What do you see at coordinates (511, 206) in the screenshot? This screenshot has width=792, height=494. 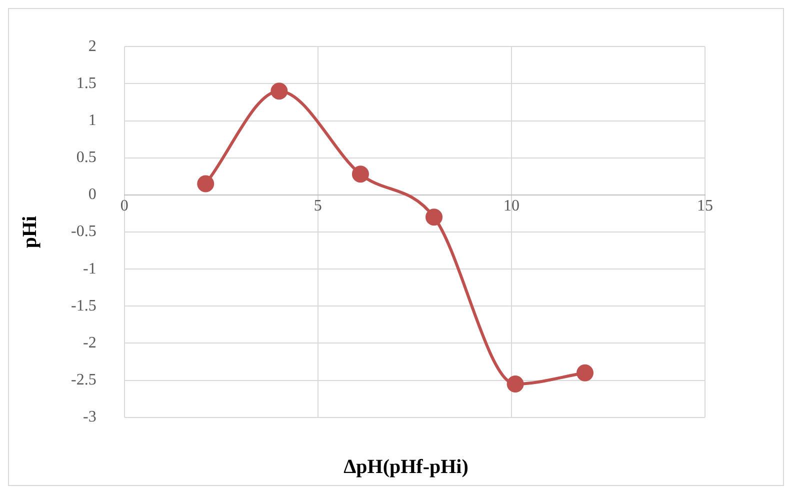 I see `x-tick-label: 10` at bounding box center [511, 206].